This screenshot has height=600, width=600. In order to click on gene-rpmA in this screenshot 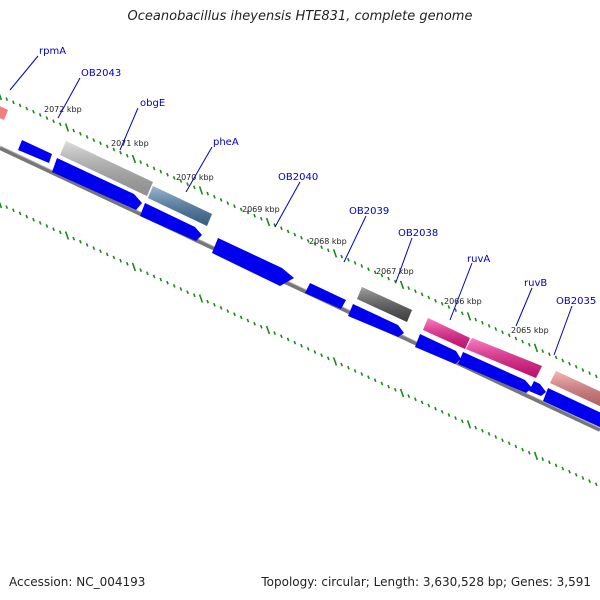, I will do `click(4, 108)`.